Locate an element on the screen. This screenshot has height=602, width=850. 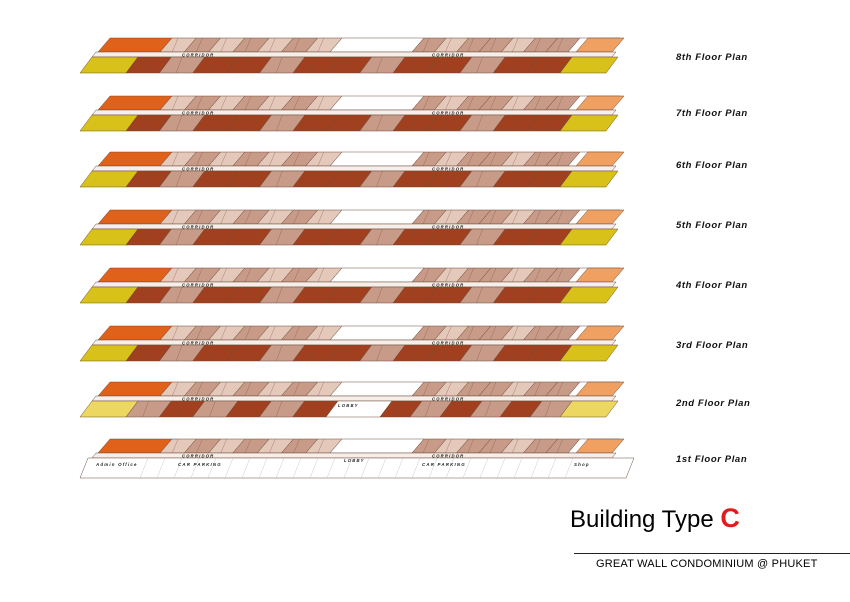
car-parking-deck is located at coordinates (357, 468).